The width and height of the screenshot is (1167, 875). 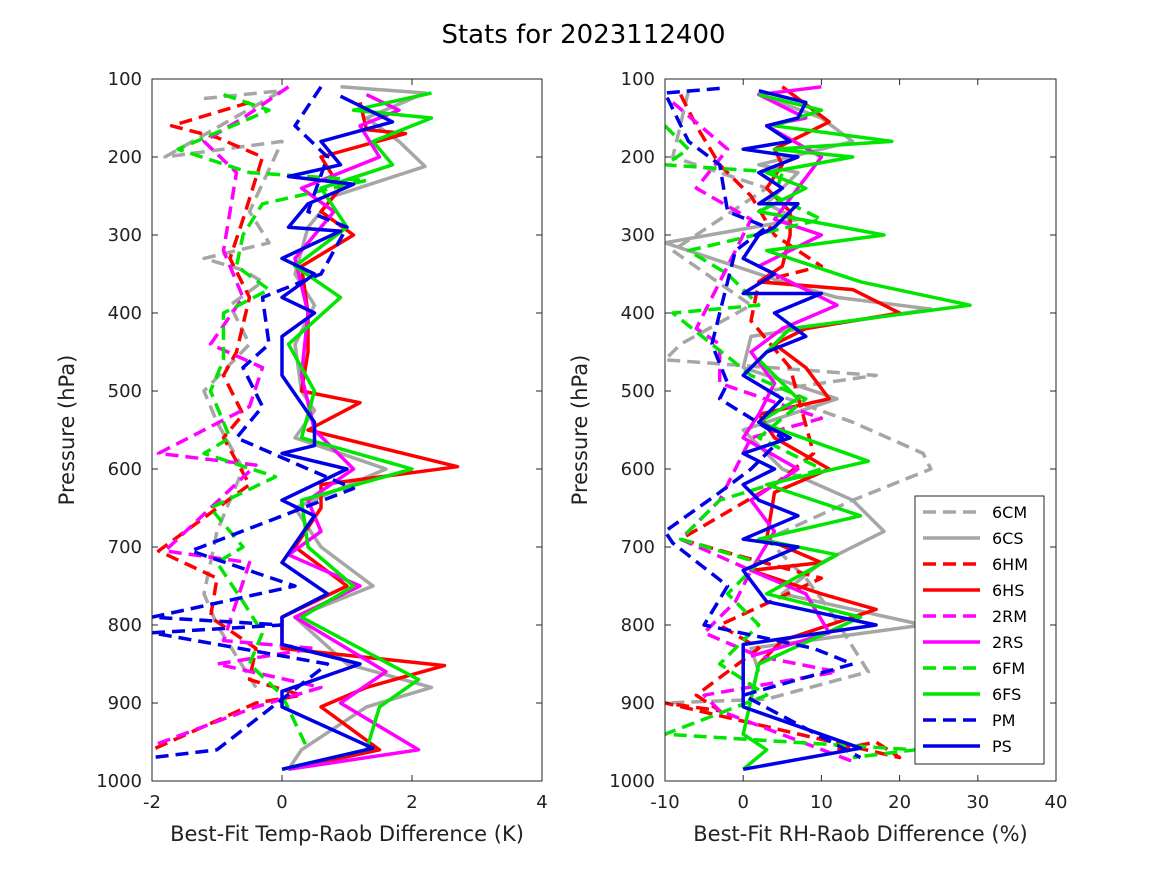 I want to click on series-line-6fs, so click(x=357, y=431).